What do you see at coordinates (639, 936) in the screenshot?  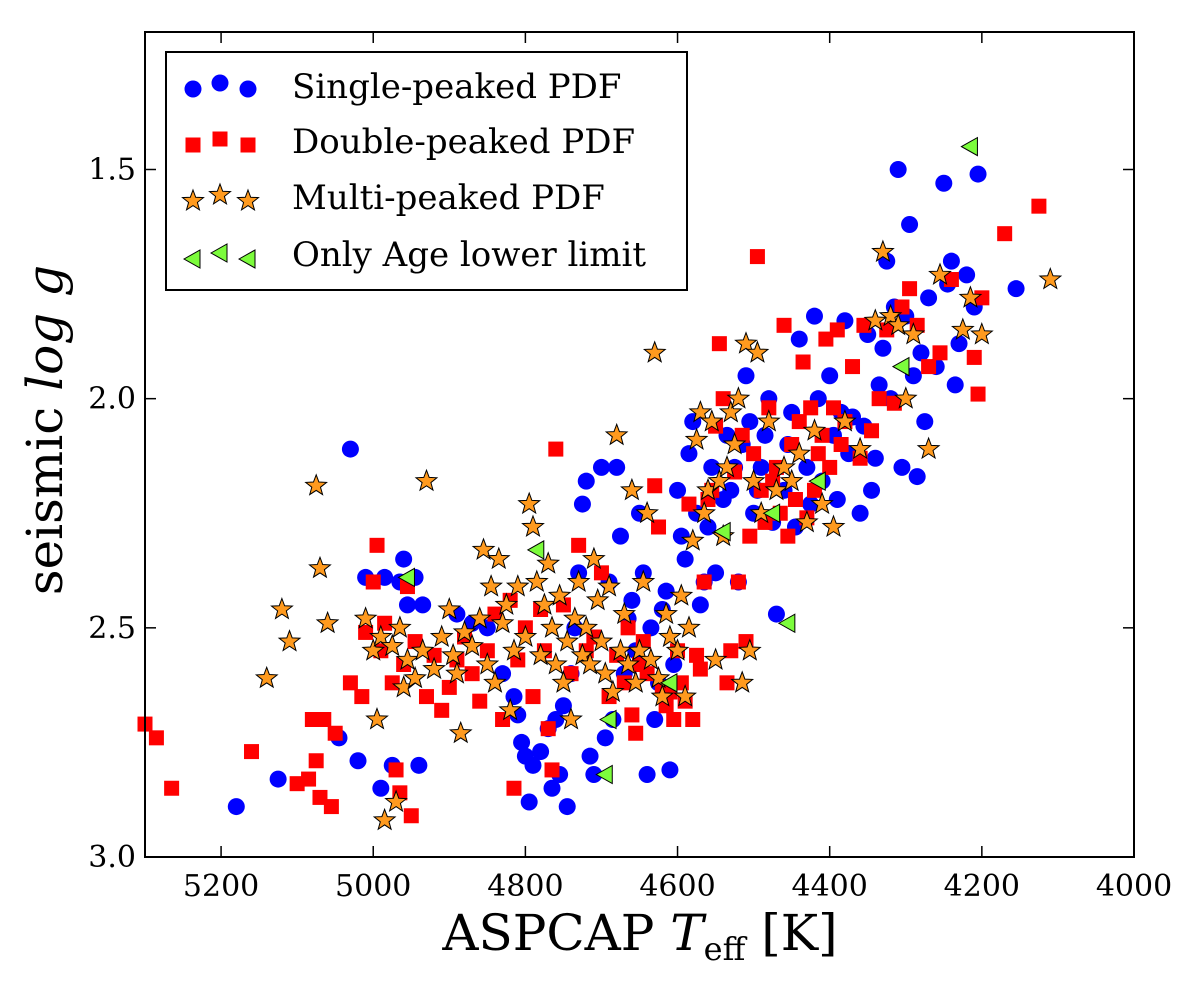 I see `x-axis-title: ASPCAP Teff [K]` at bounding box center [639, 936].